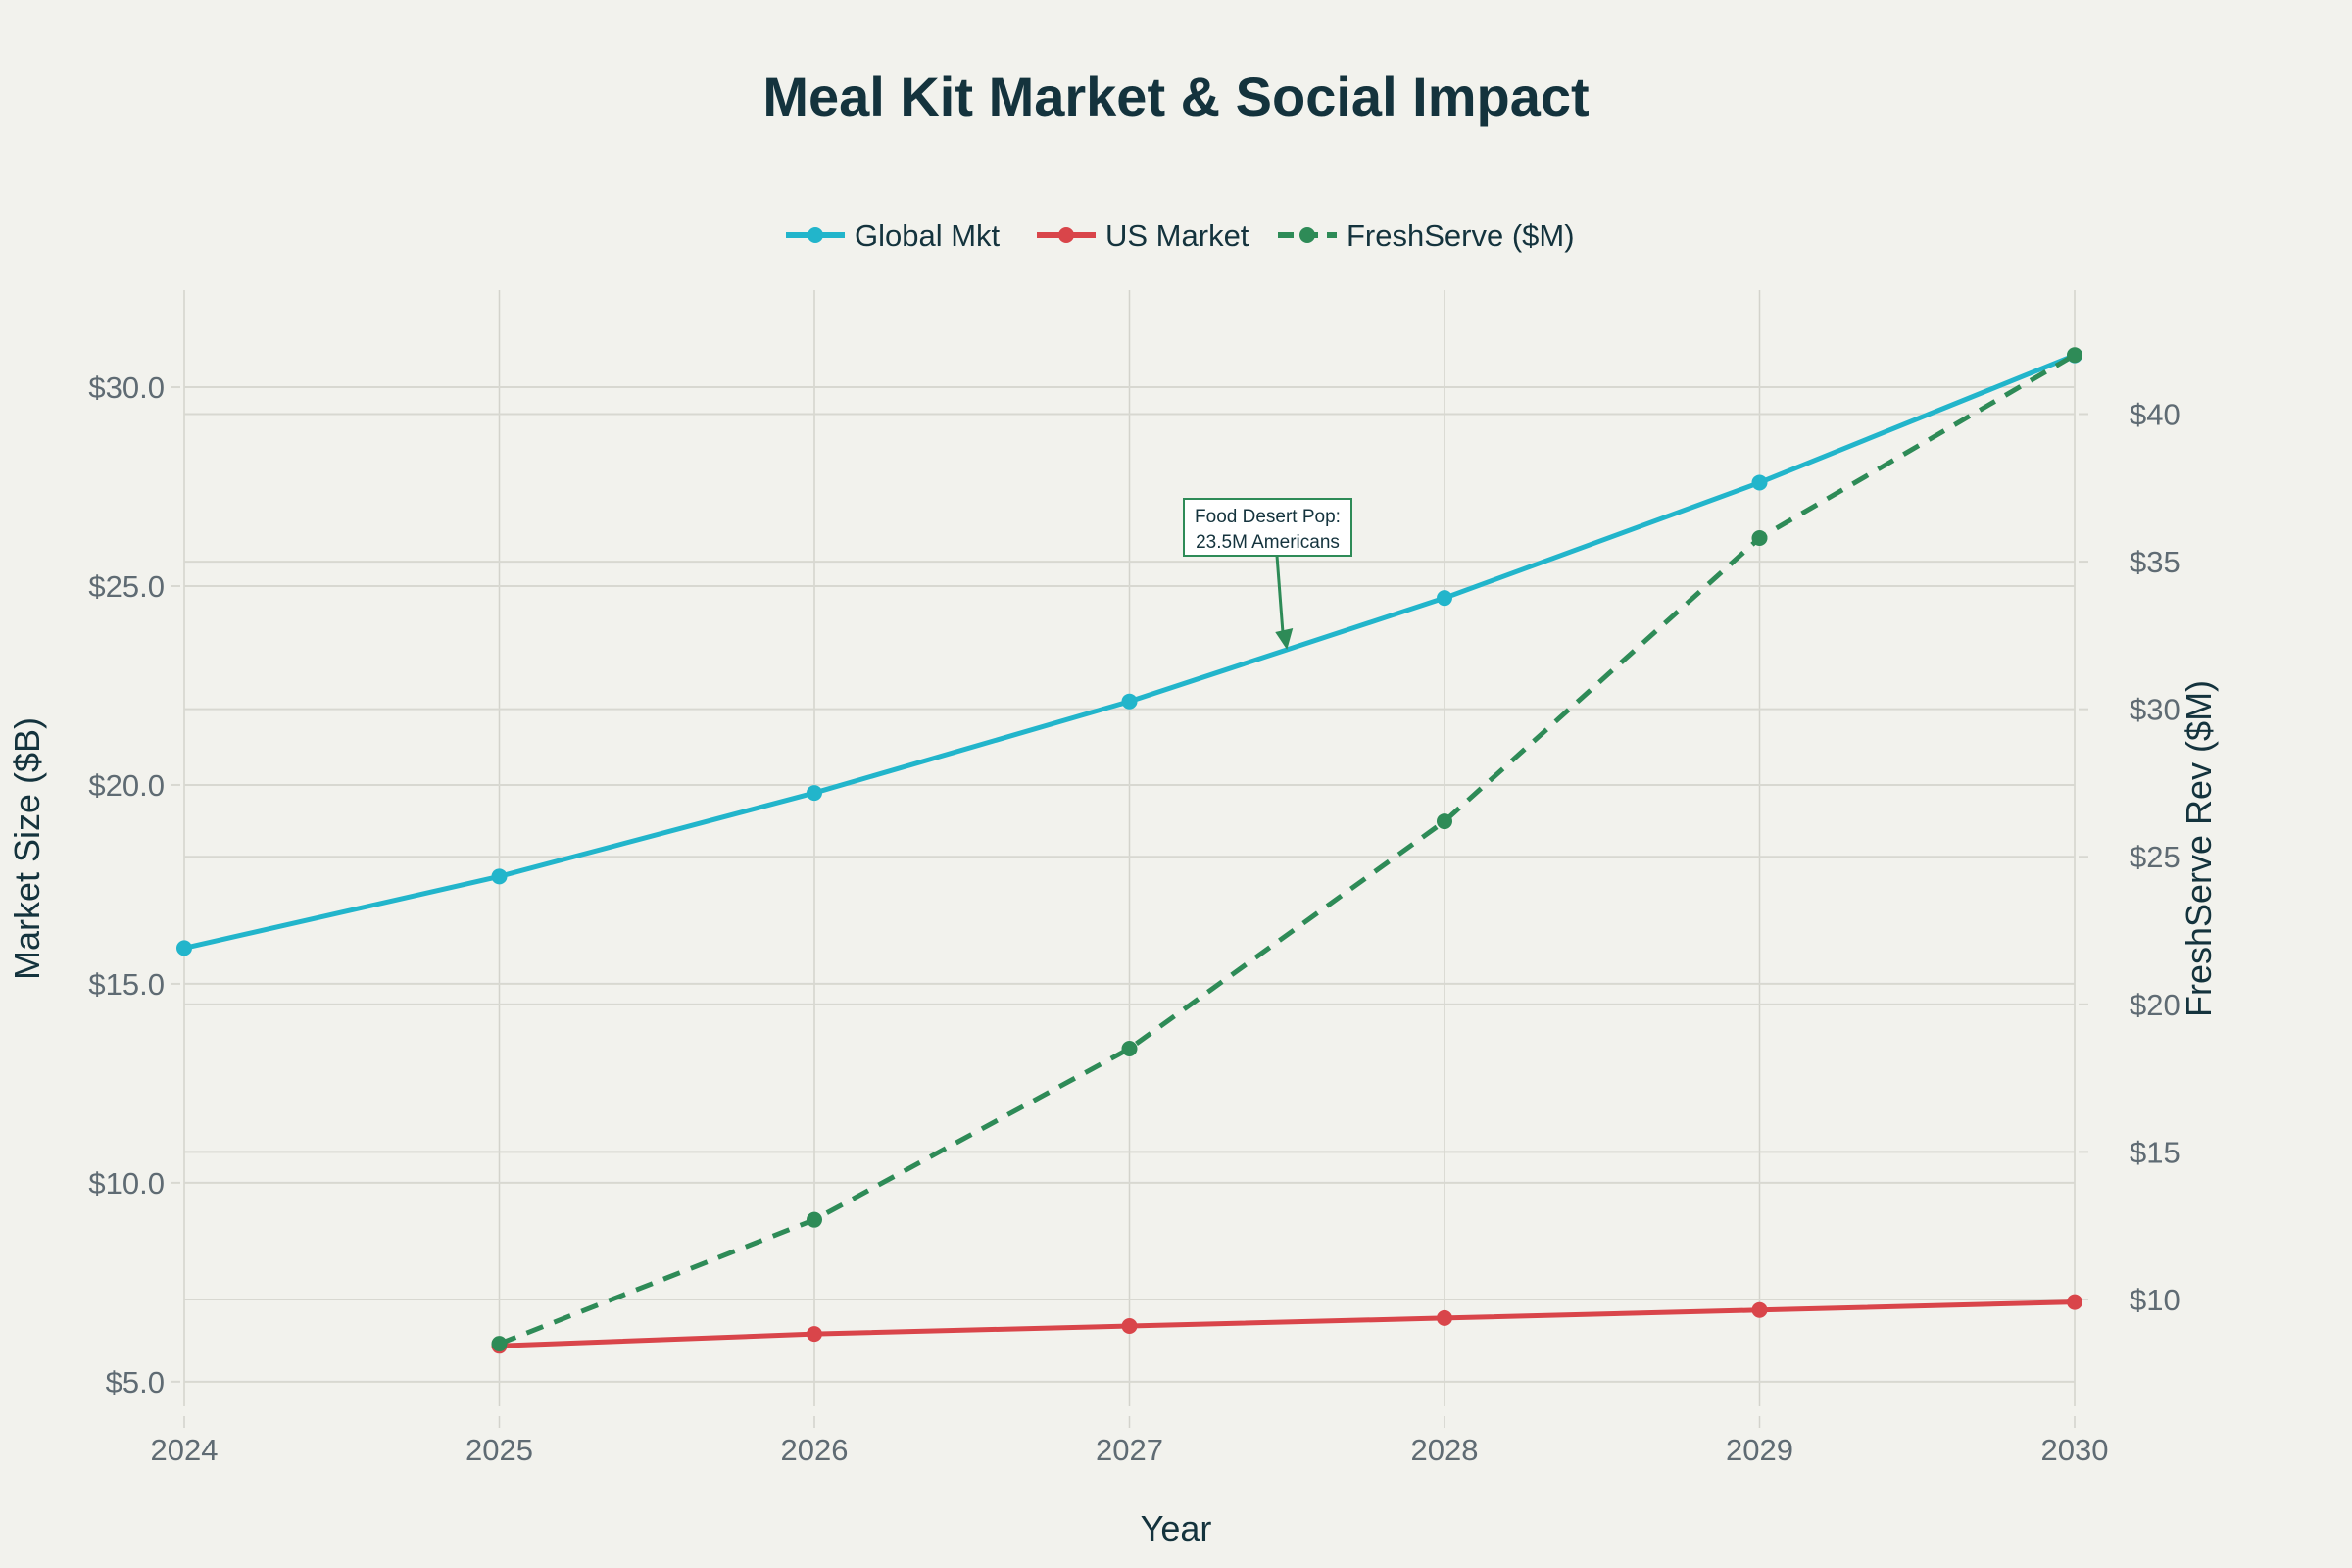 The height and width of the screenshot is (1568, 2352). Describe the element at coordinates (27, 848) in the screenshot. I see `y-axis-title: Market Size ($B)` at that location.